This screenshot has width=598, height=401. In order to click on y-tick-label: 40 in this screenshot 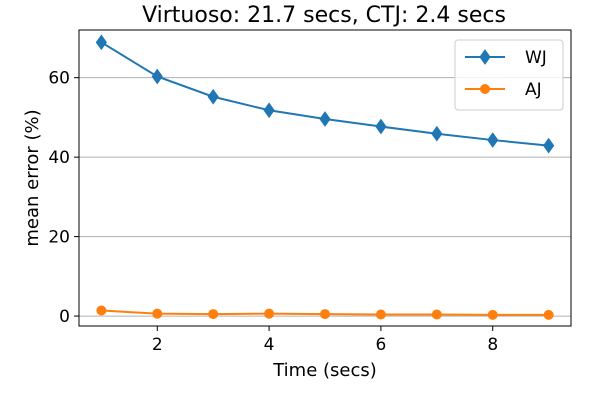, I will do `click(59, 158)`.